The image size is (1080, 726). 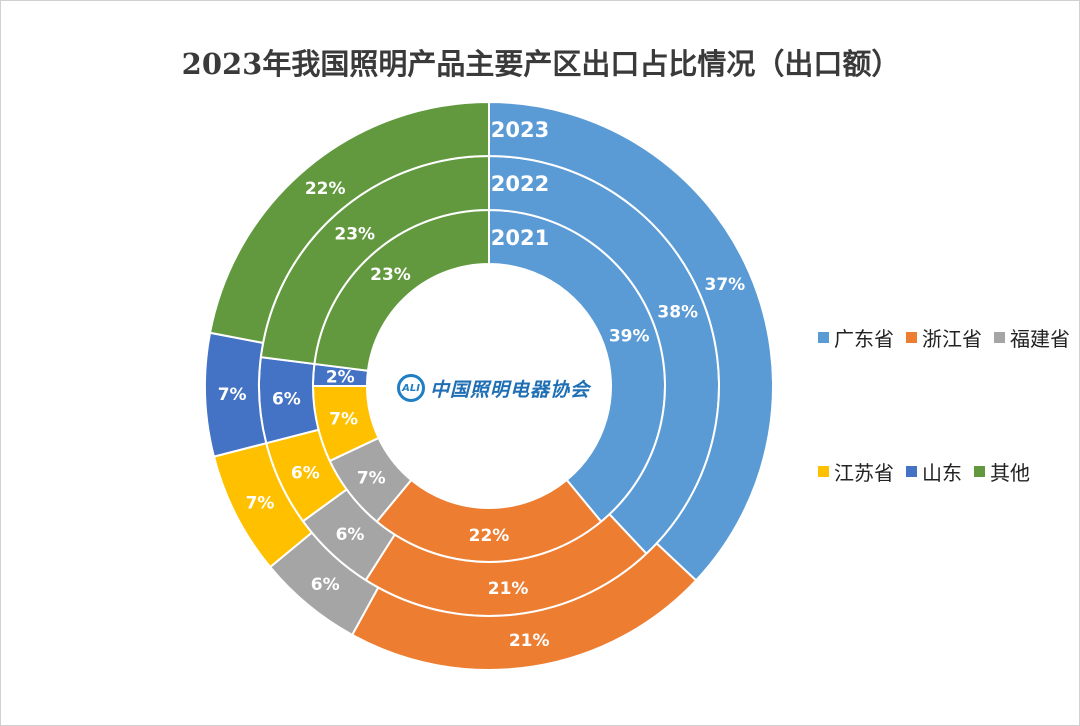 I want to click on legend-item-shandong: 山东, so click(x=934, y=471).